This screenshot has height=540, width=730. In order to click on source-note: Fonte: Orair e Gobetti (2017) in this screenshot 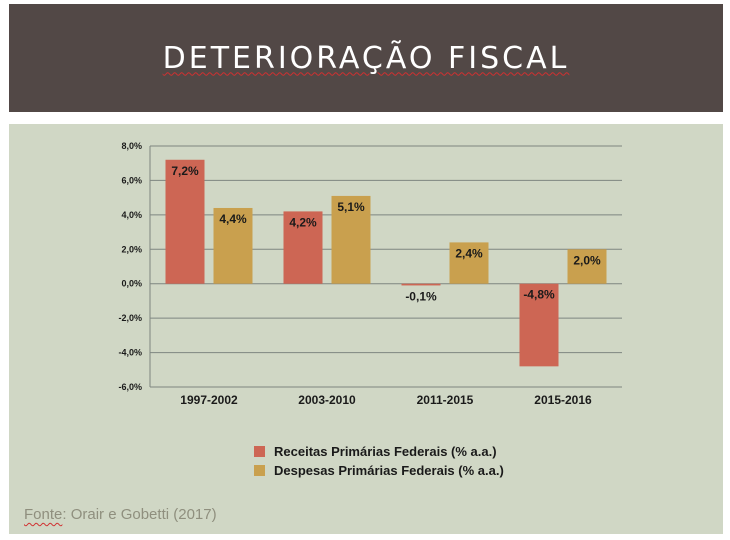, I will do `click(120, 514)`.